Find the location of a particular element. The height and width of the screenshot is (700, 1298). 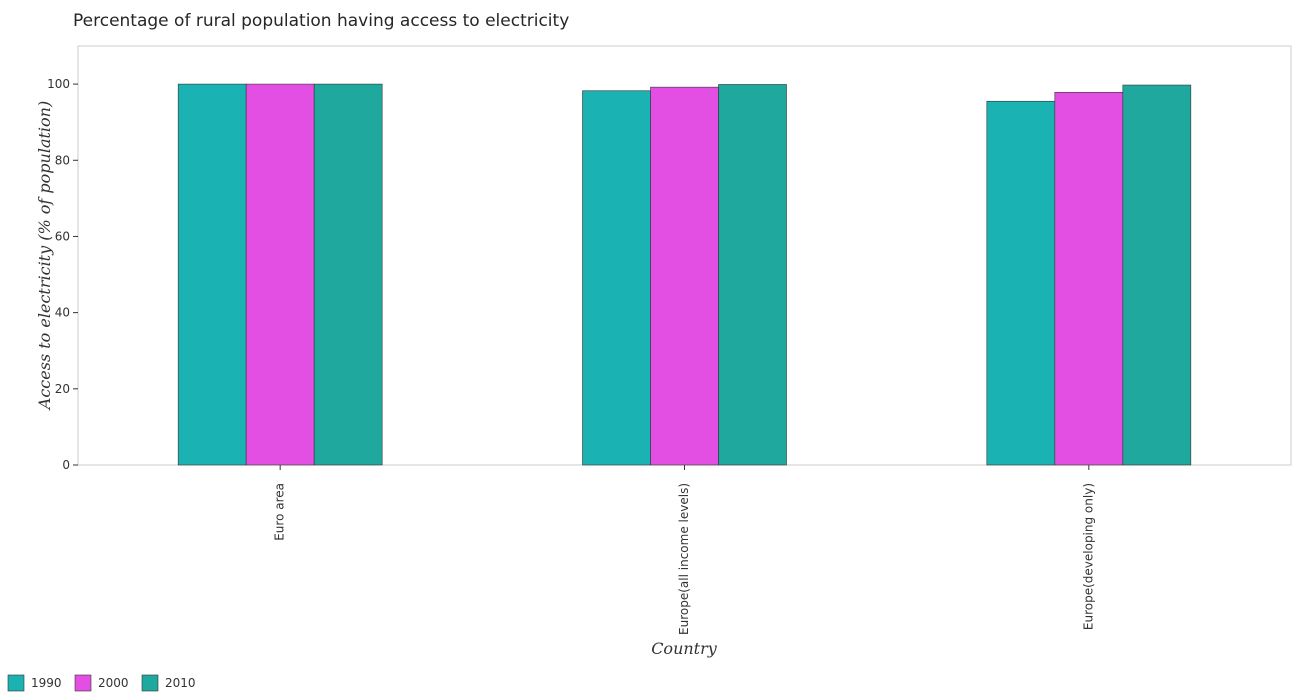

legend-swatch-2000 is located at coordinates (83, 683).